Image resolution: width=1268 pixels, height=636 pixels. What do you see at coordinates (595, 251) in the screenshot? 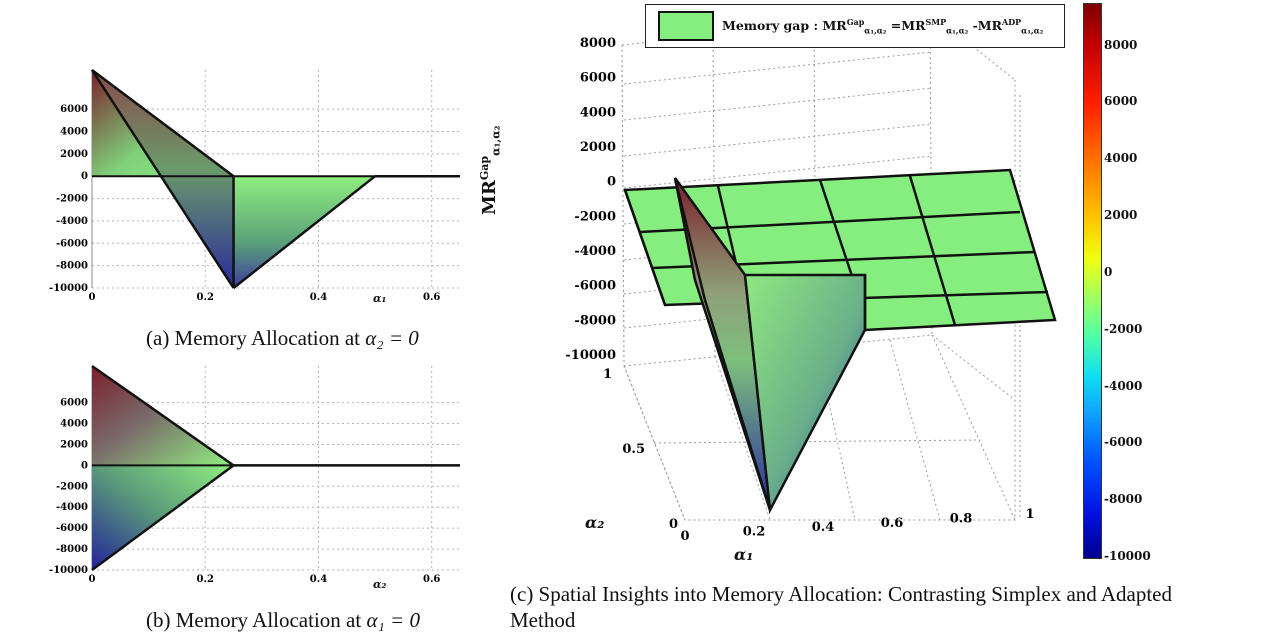
I see `z-tick-label: -4000` at bounding box center [595, 251].